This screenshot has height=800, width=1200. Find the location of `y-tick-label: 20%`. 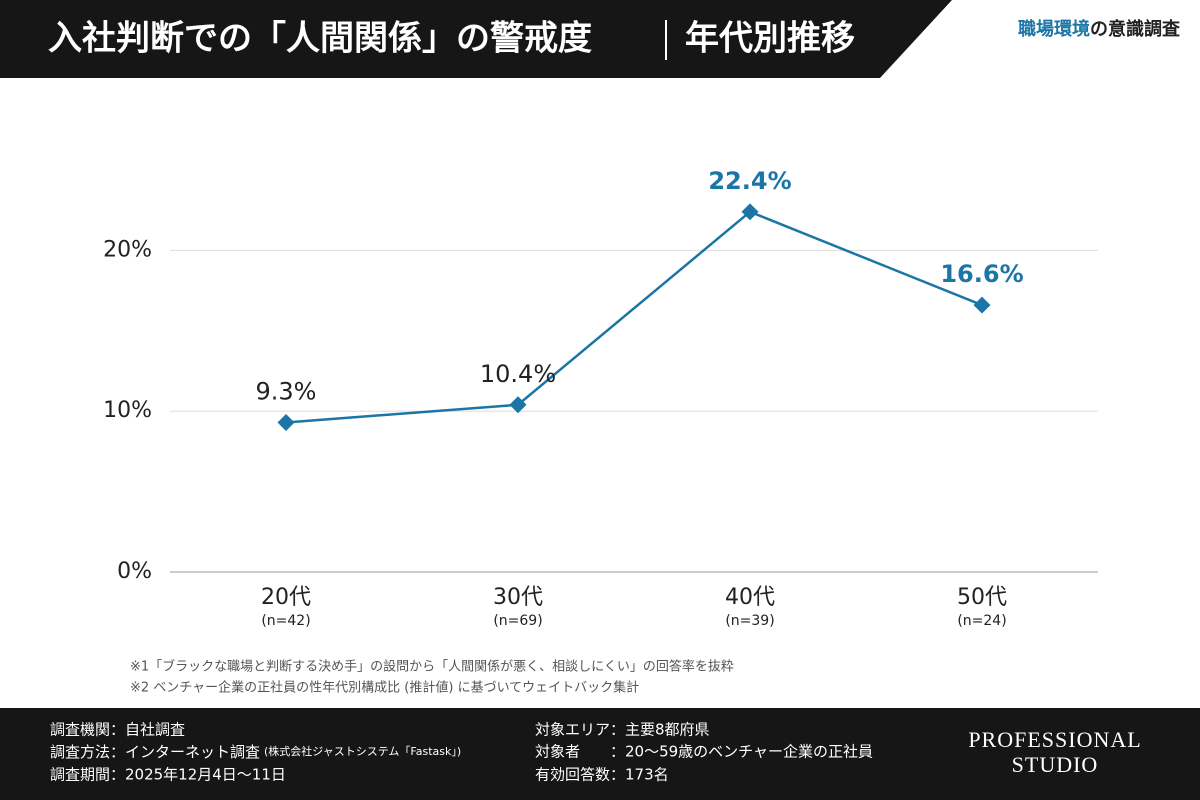

y-tick-label: 20% is located at coordinates (127, 249).